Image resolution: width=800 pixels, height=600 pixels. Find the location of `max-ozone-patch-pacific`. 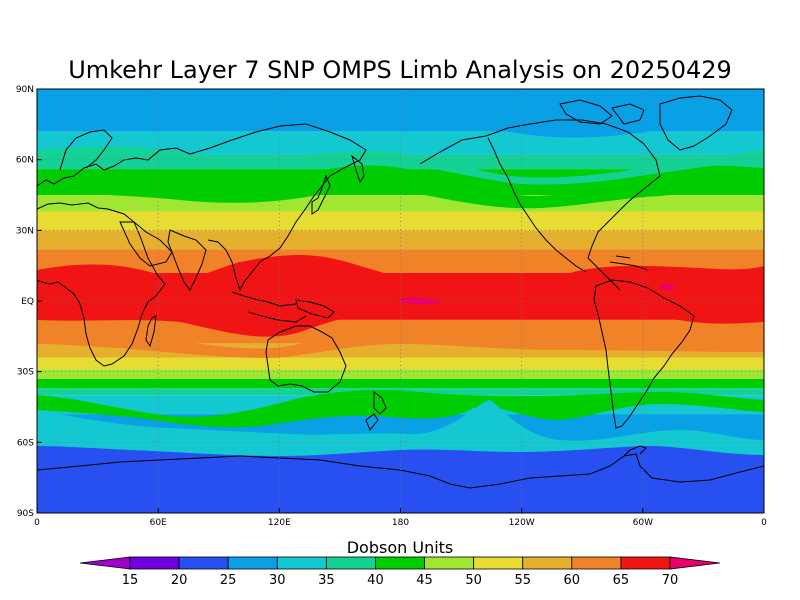

max-ozone-patch-pacific is located at coordinates (419, 300).